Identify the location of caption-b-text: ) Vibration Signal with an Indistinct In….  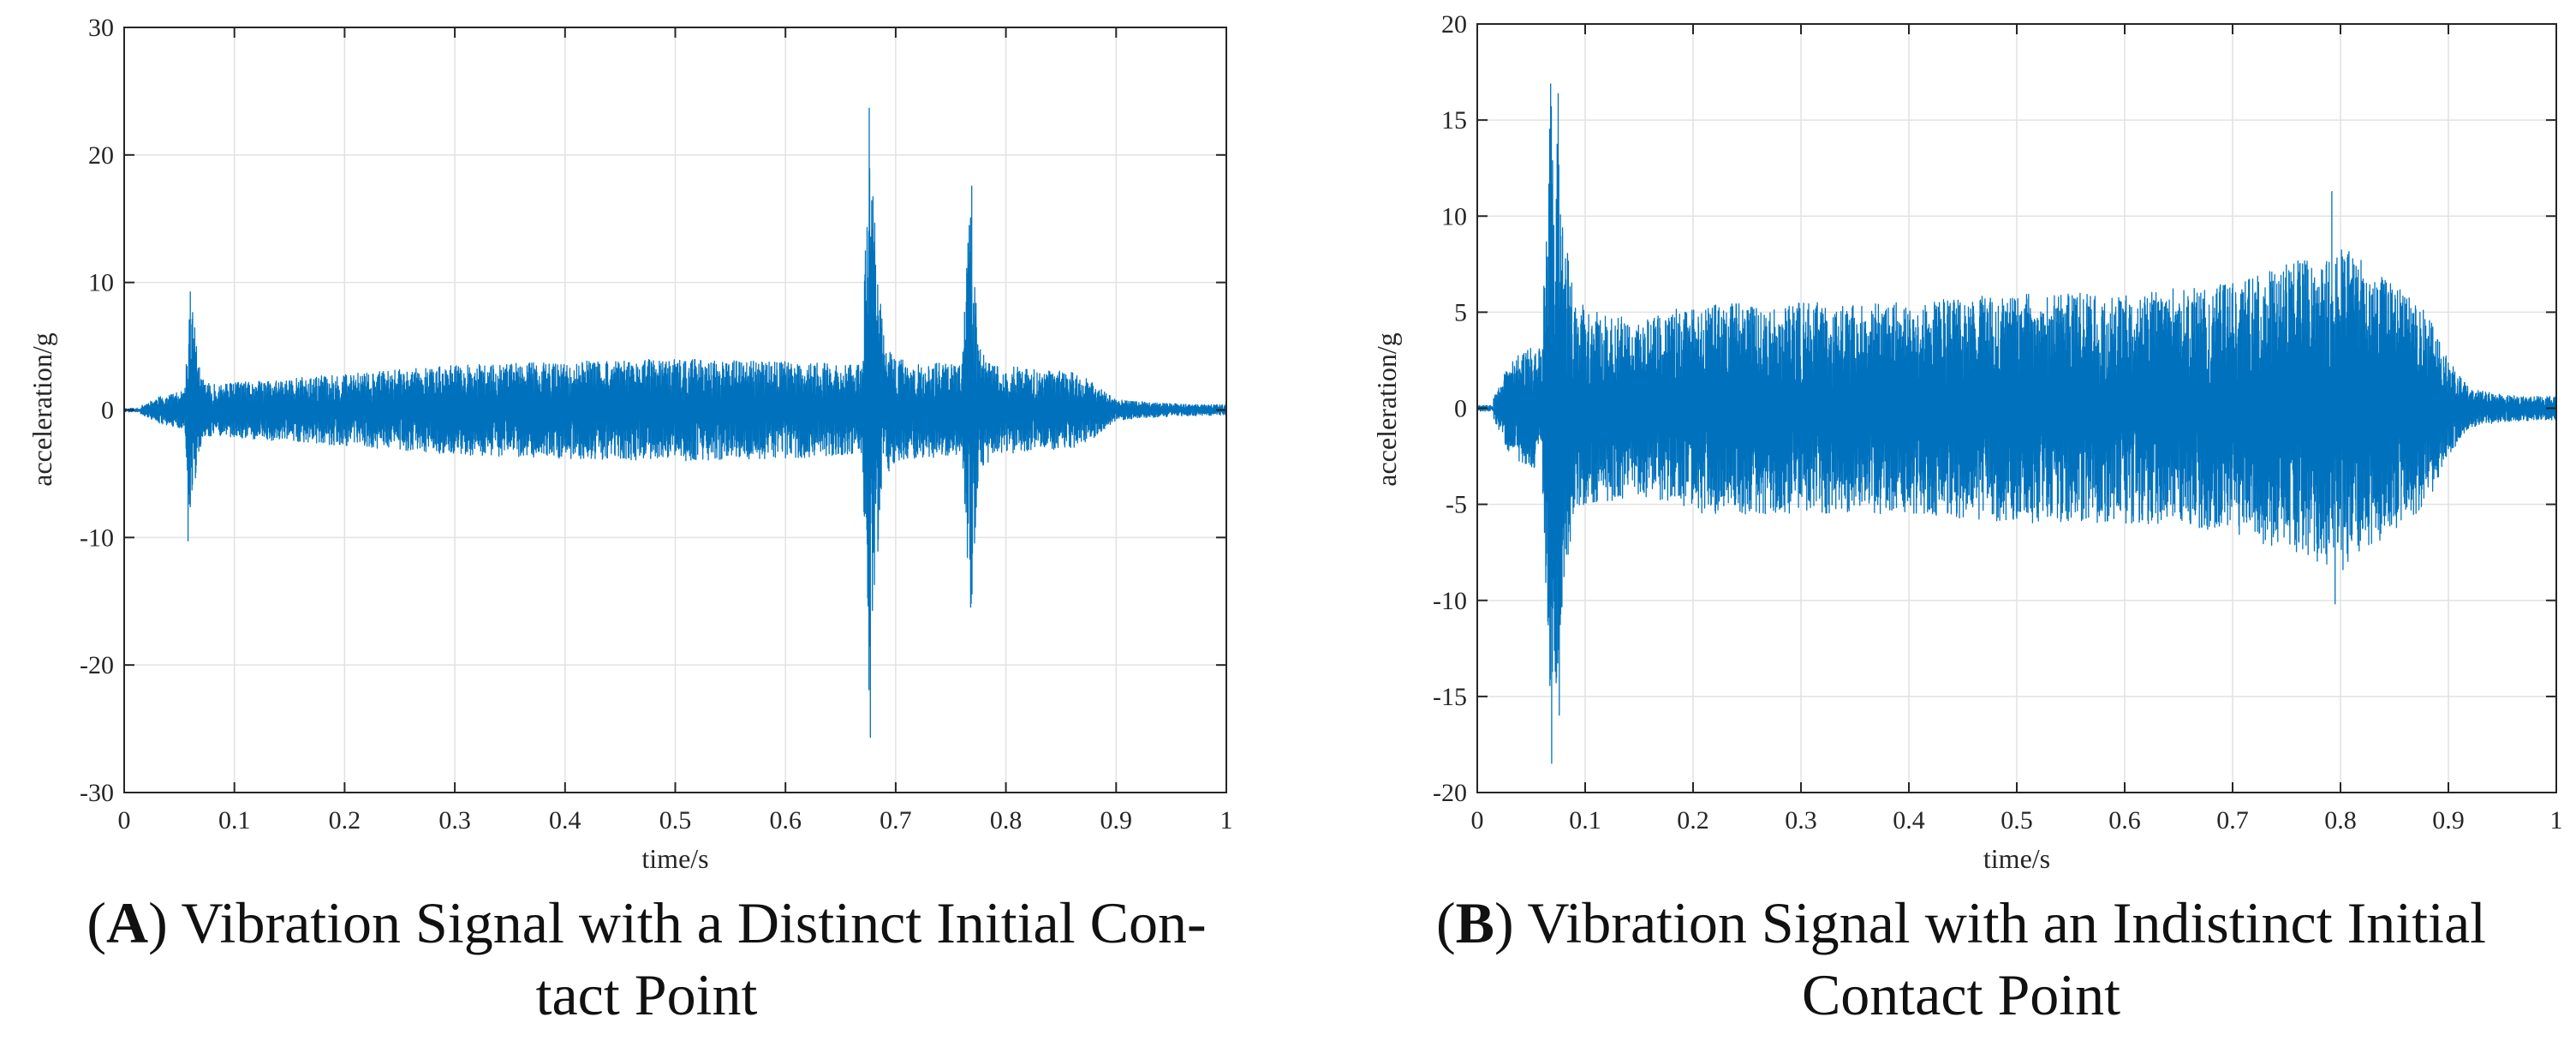
(1990, 922).